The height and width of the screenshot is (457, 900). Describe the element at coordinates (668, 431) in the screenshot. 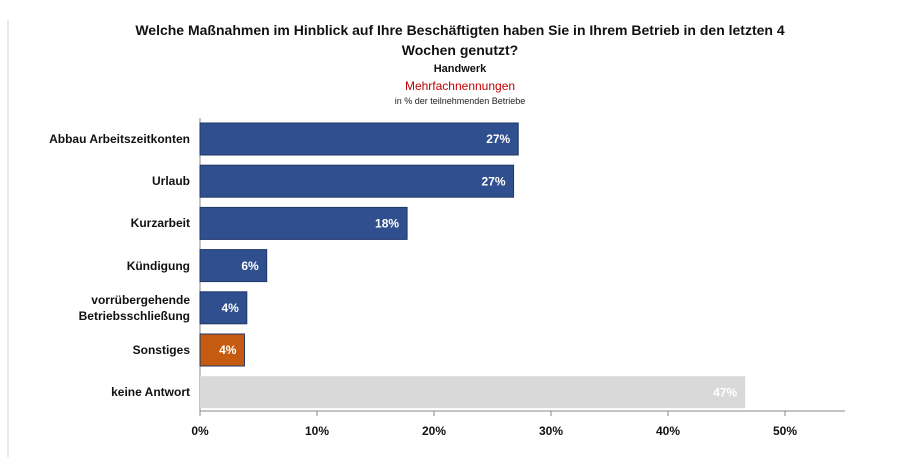

I see `x-tick-label: 40%` at that location.